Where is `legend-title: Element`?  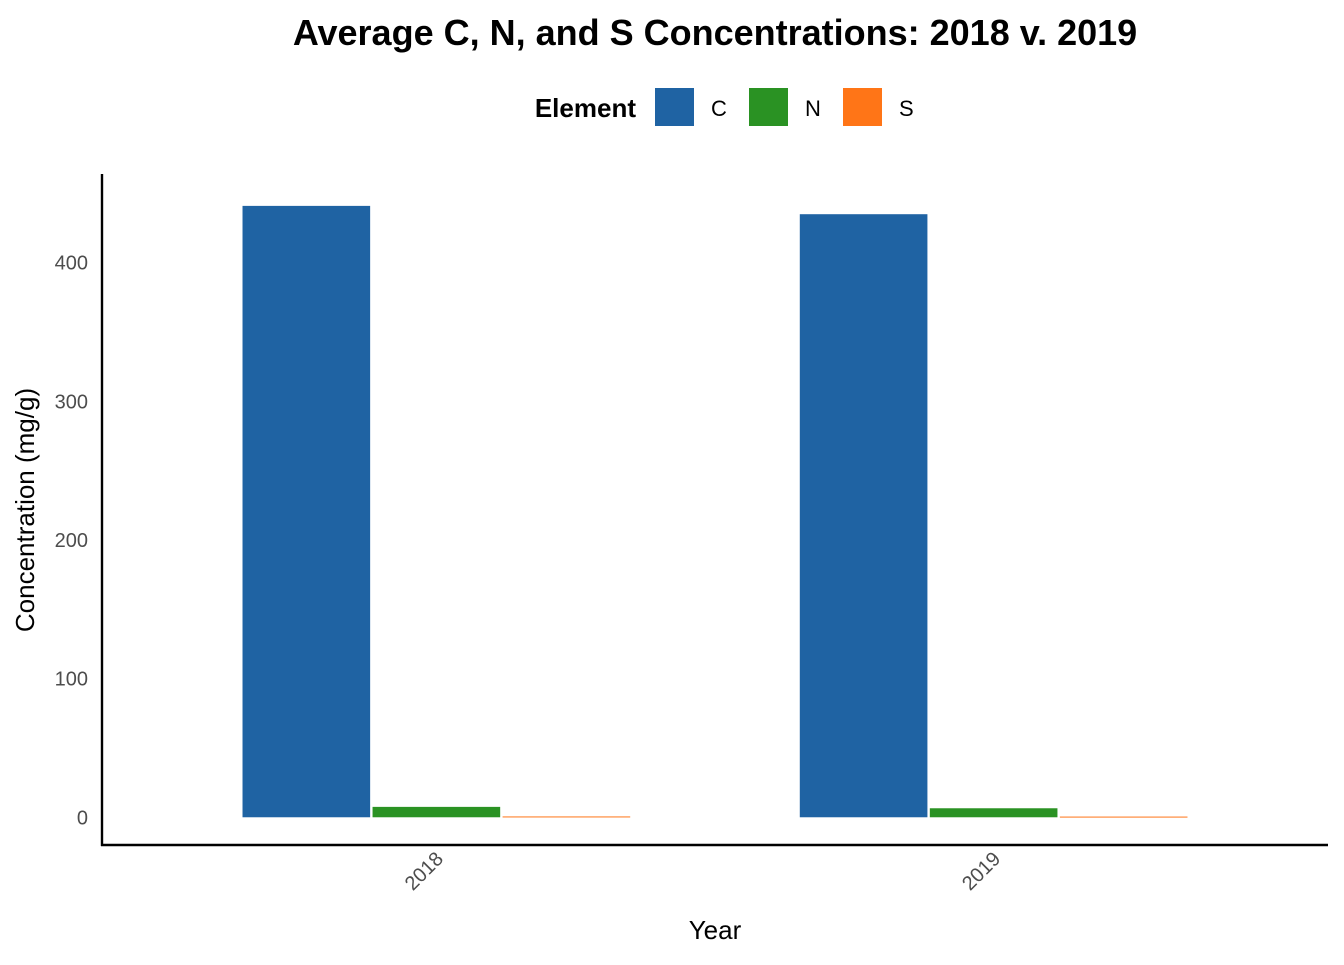 legend-title: Element is located at coordinates (585, 108).